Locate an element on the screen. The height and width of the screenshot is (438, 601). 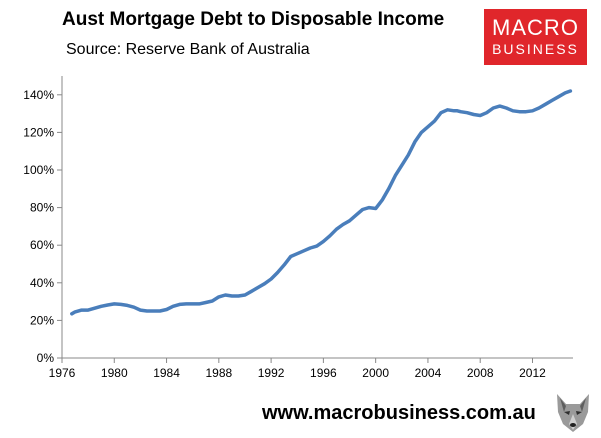
y-tick-label: 0% is located at coordinates (46, 358).